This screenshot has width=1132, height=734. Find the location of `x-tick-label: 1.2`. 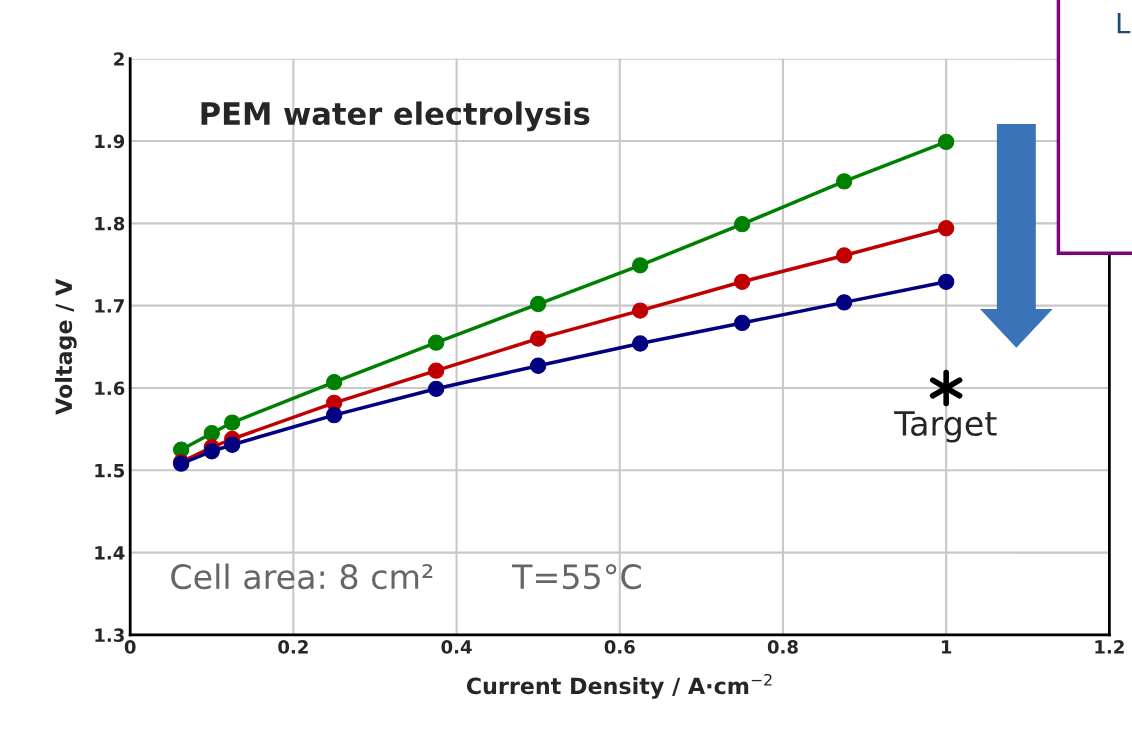

x-tick-label: 1.2 is located at coordinates (1109, 647).